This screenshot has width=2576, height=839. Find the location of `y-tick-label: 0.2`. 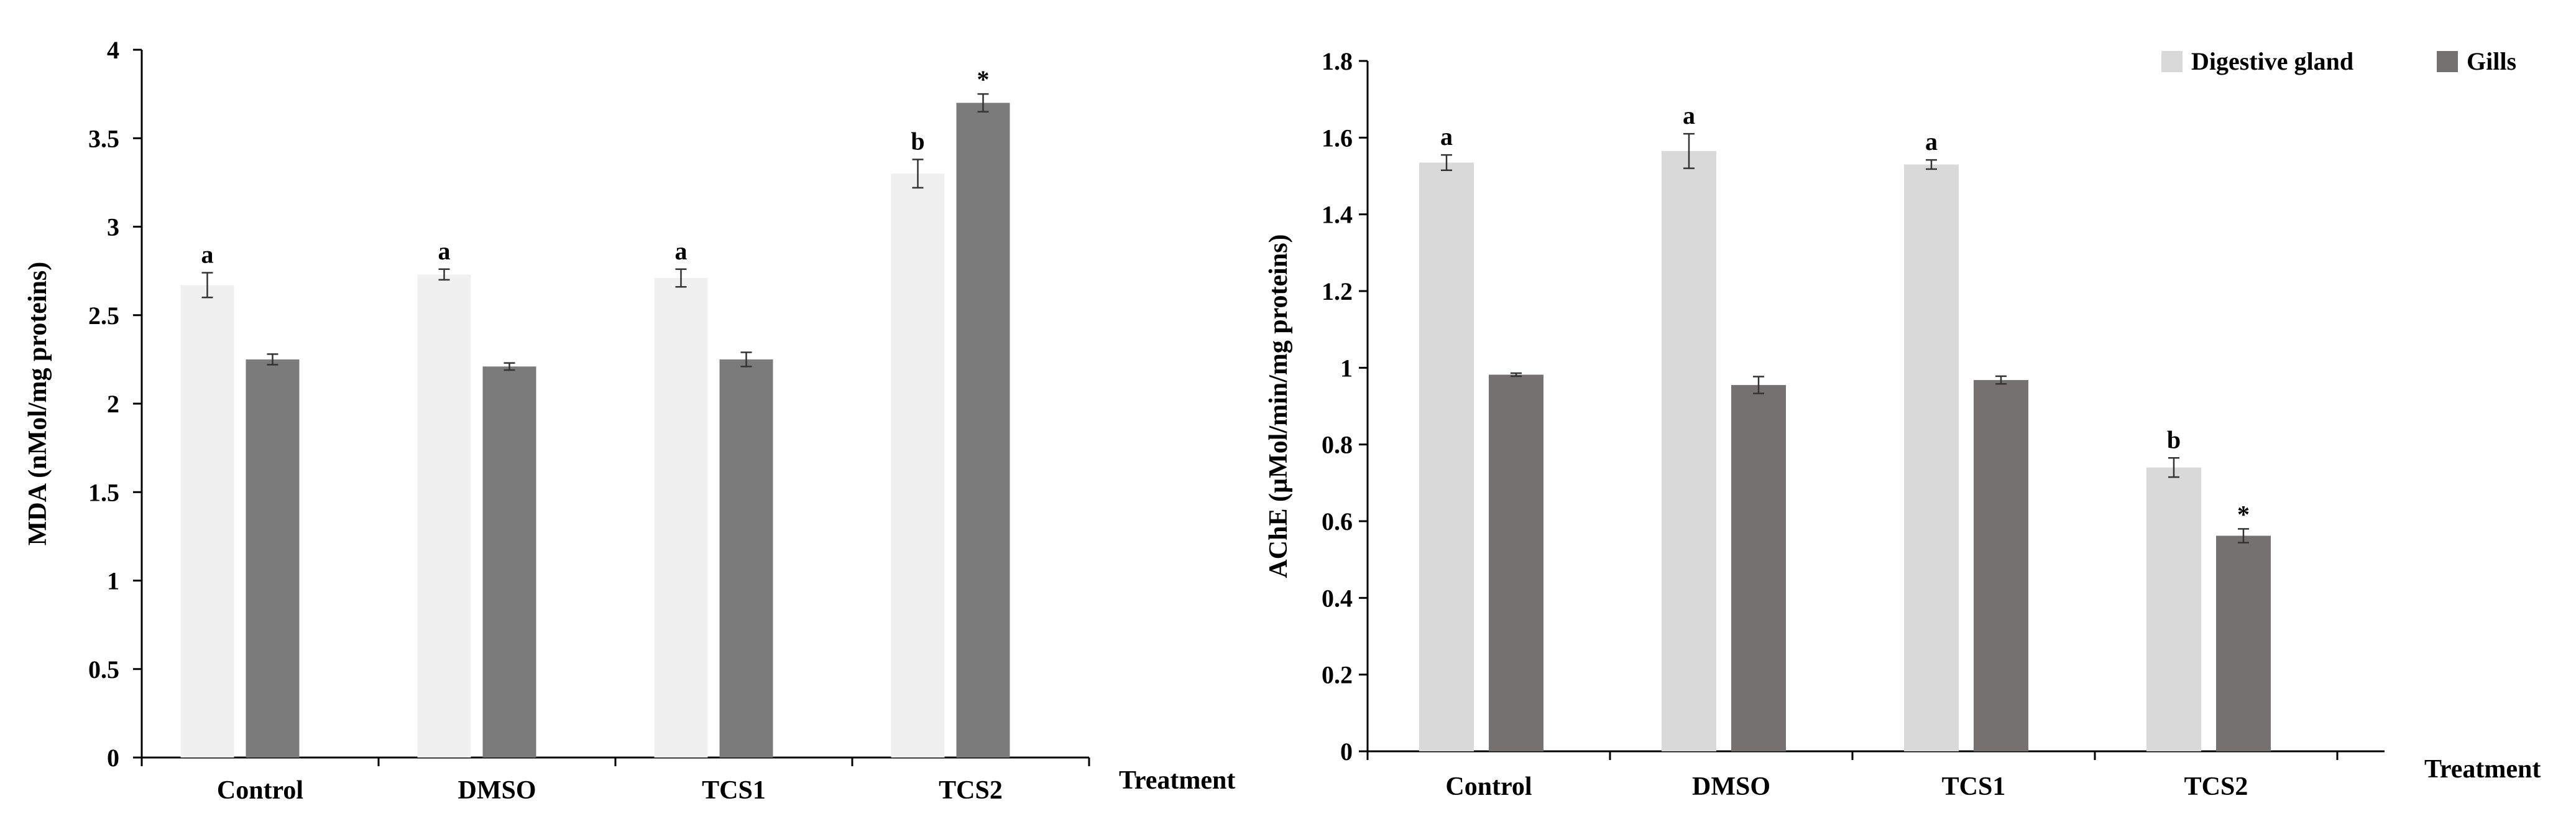

y-tick-label: 0.2 is located at coordinates (1338, 675).